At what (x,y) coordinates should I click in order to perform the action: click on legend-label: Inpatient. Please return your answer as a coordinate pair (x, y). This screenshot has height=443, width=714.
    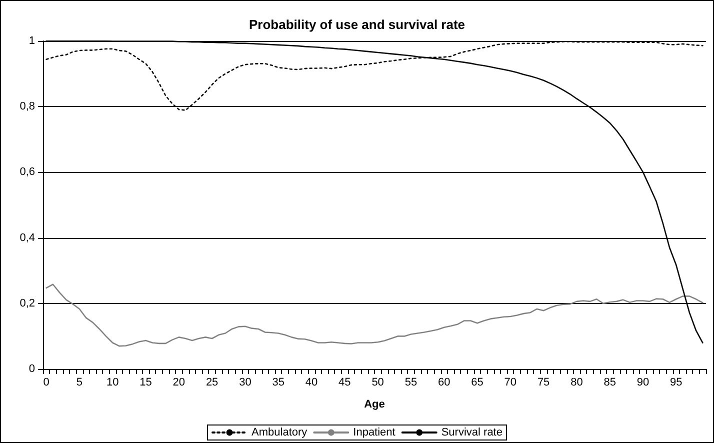
    Looking at the image, I should click on (374, 432).